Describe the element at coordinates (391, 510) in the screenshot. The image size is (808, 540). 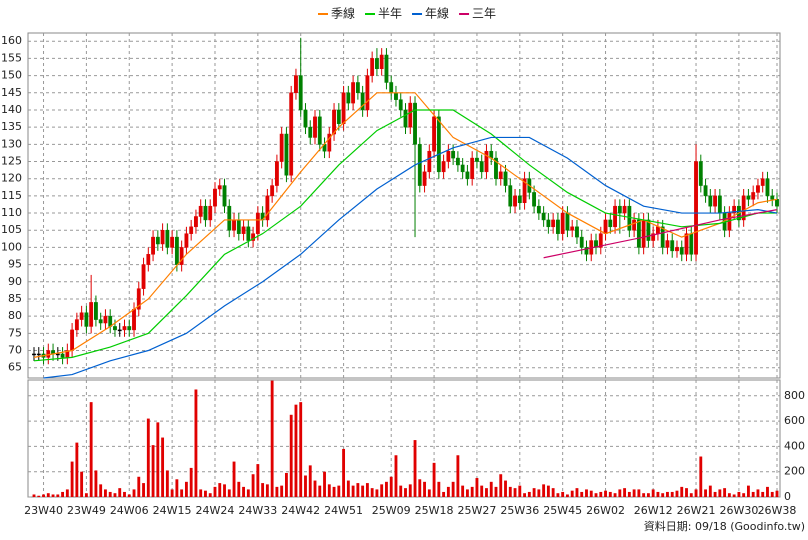
I see `x-tick-label: 25W09` at that location.